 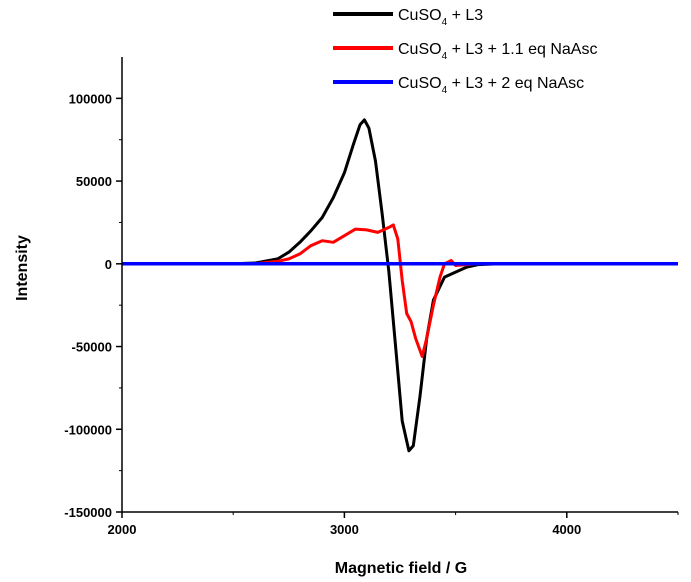 I want to click on y-tick-label: -150000, so click(x=88, y=512).